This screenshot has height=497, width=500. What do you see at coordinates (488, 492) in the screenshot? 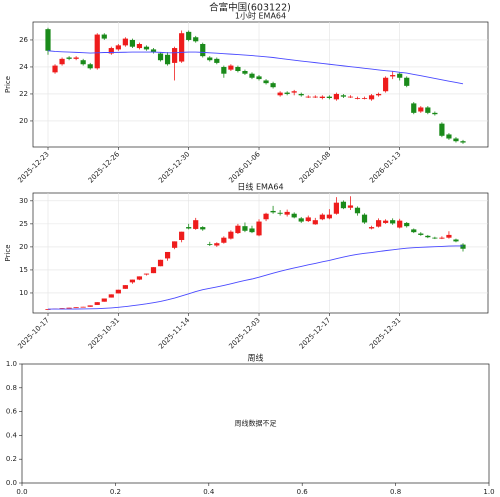
I see `x-tick-label: 1.0` at bounding box center [488, 492].